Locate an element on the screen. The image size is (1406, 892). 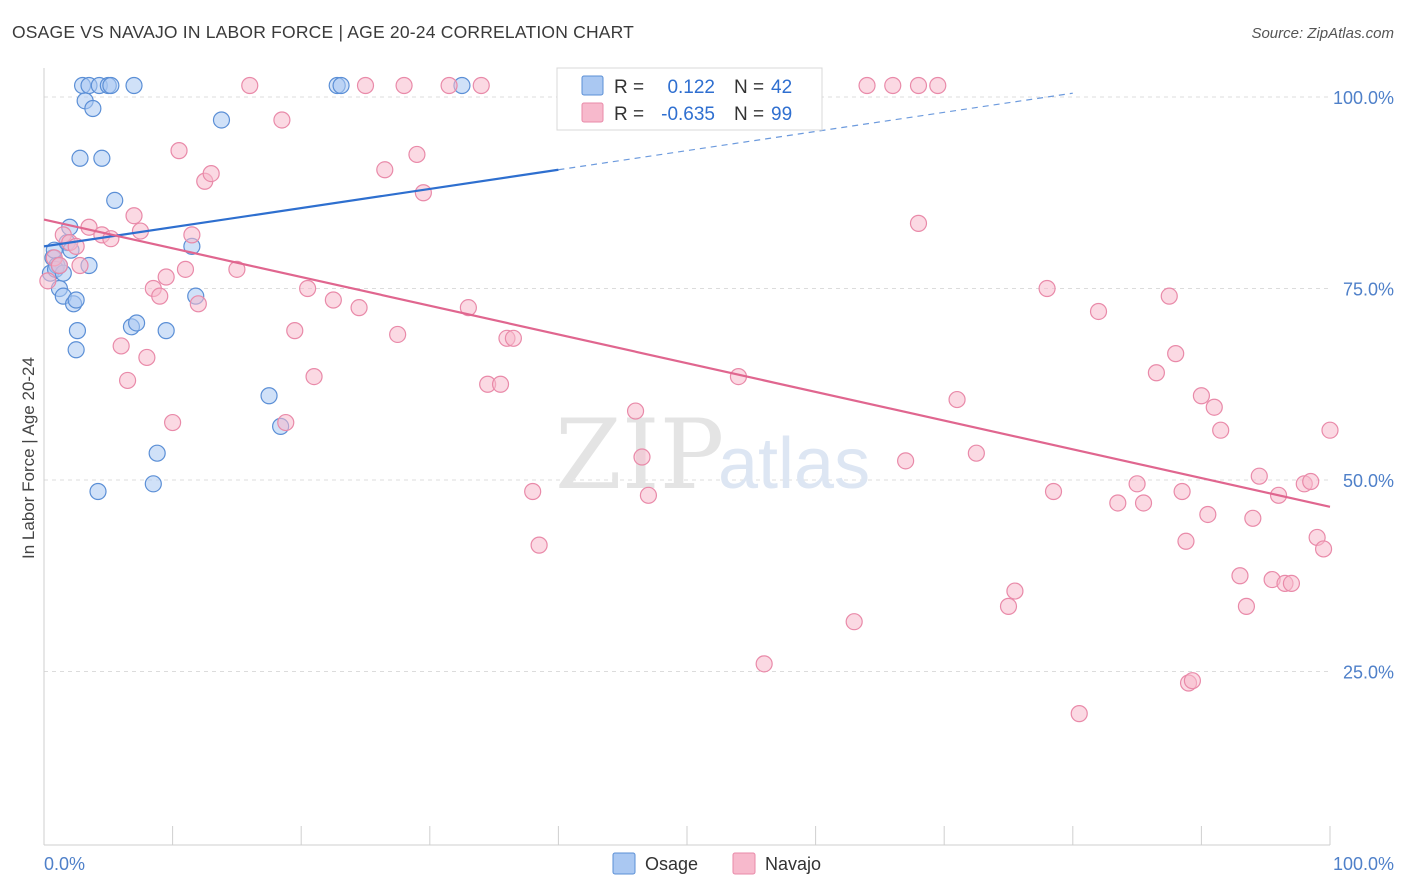
stats-n-label-osage: N = is located at coordinates (749, 87).